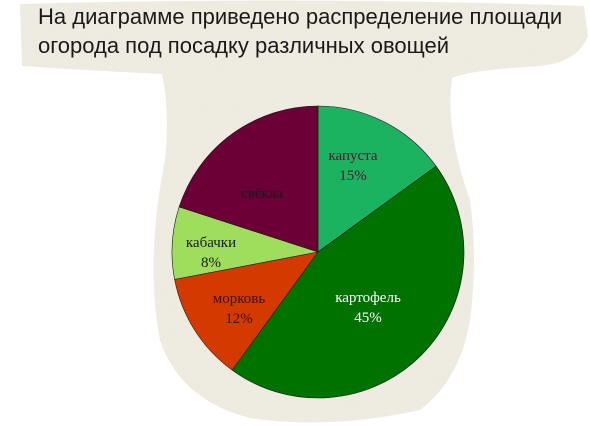 Image resolution: width=590 pixels, height=426 pixels. What do you see at coordinates (368, 318) in the screenshot?
I see `slice-value-label-1: 45%` at bounding box center [368, 318].